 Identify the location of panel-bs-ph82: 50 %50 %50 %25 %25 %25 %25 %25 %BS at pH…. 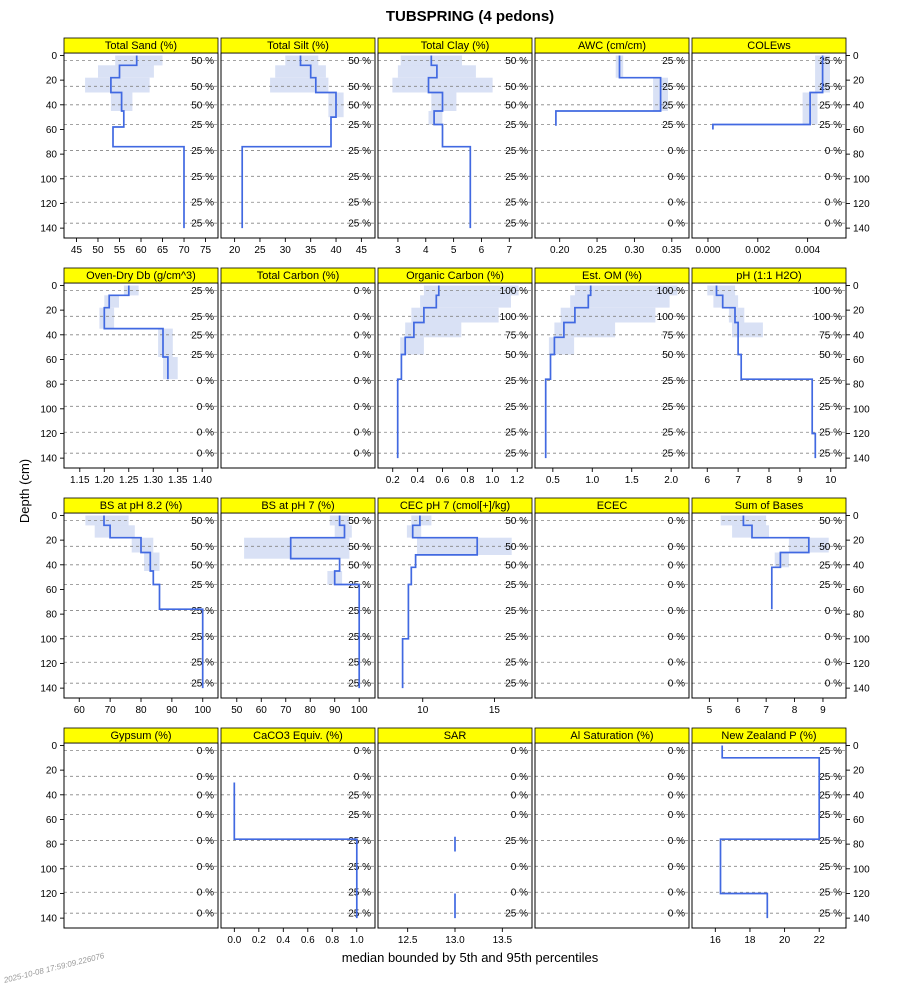
(129, 606).